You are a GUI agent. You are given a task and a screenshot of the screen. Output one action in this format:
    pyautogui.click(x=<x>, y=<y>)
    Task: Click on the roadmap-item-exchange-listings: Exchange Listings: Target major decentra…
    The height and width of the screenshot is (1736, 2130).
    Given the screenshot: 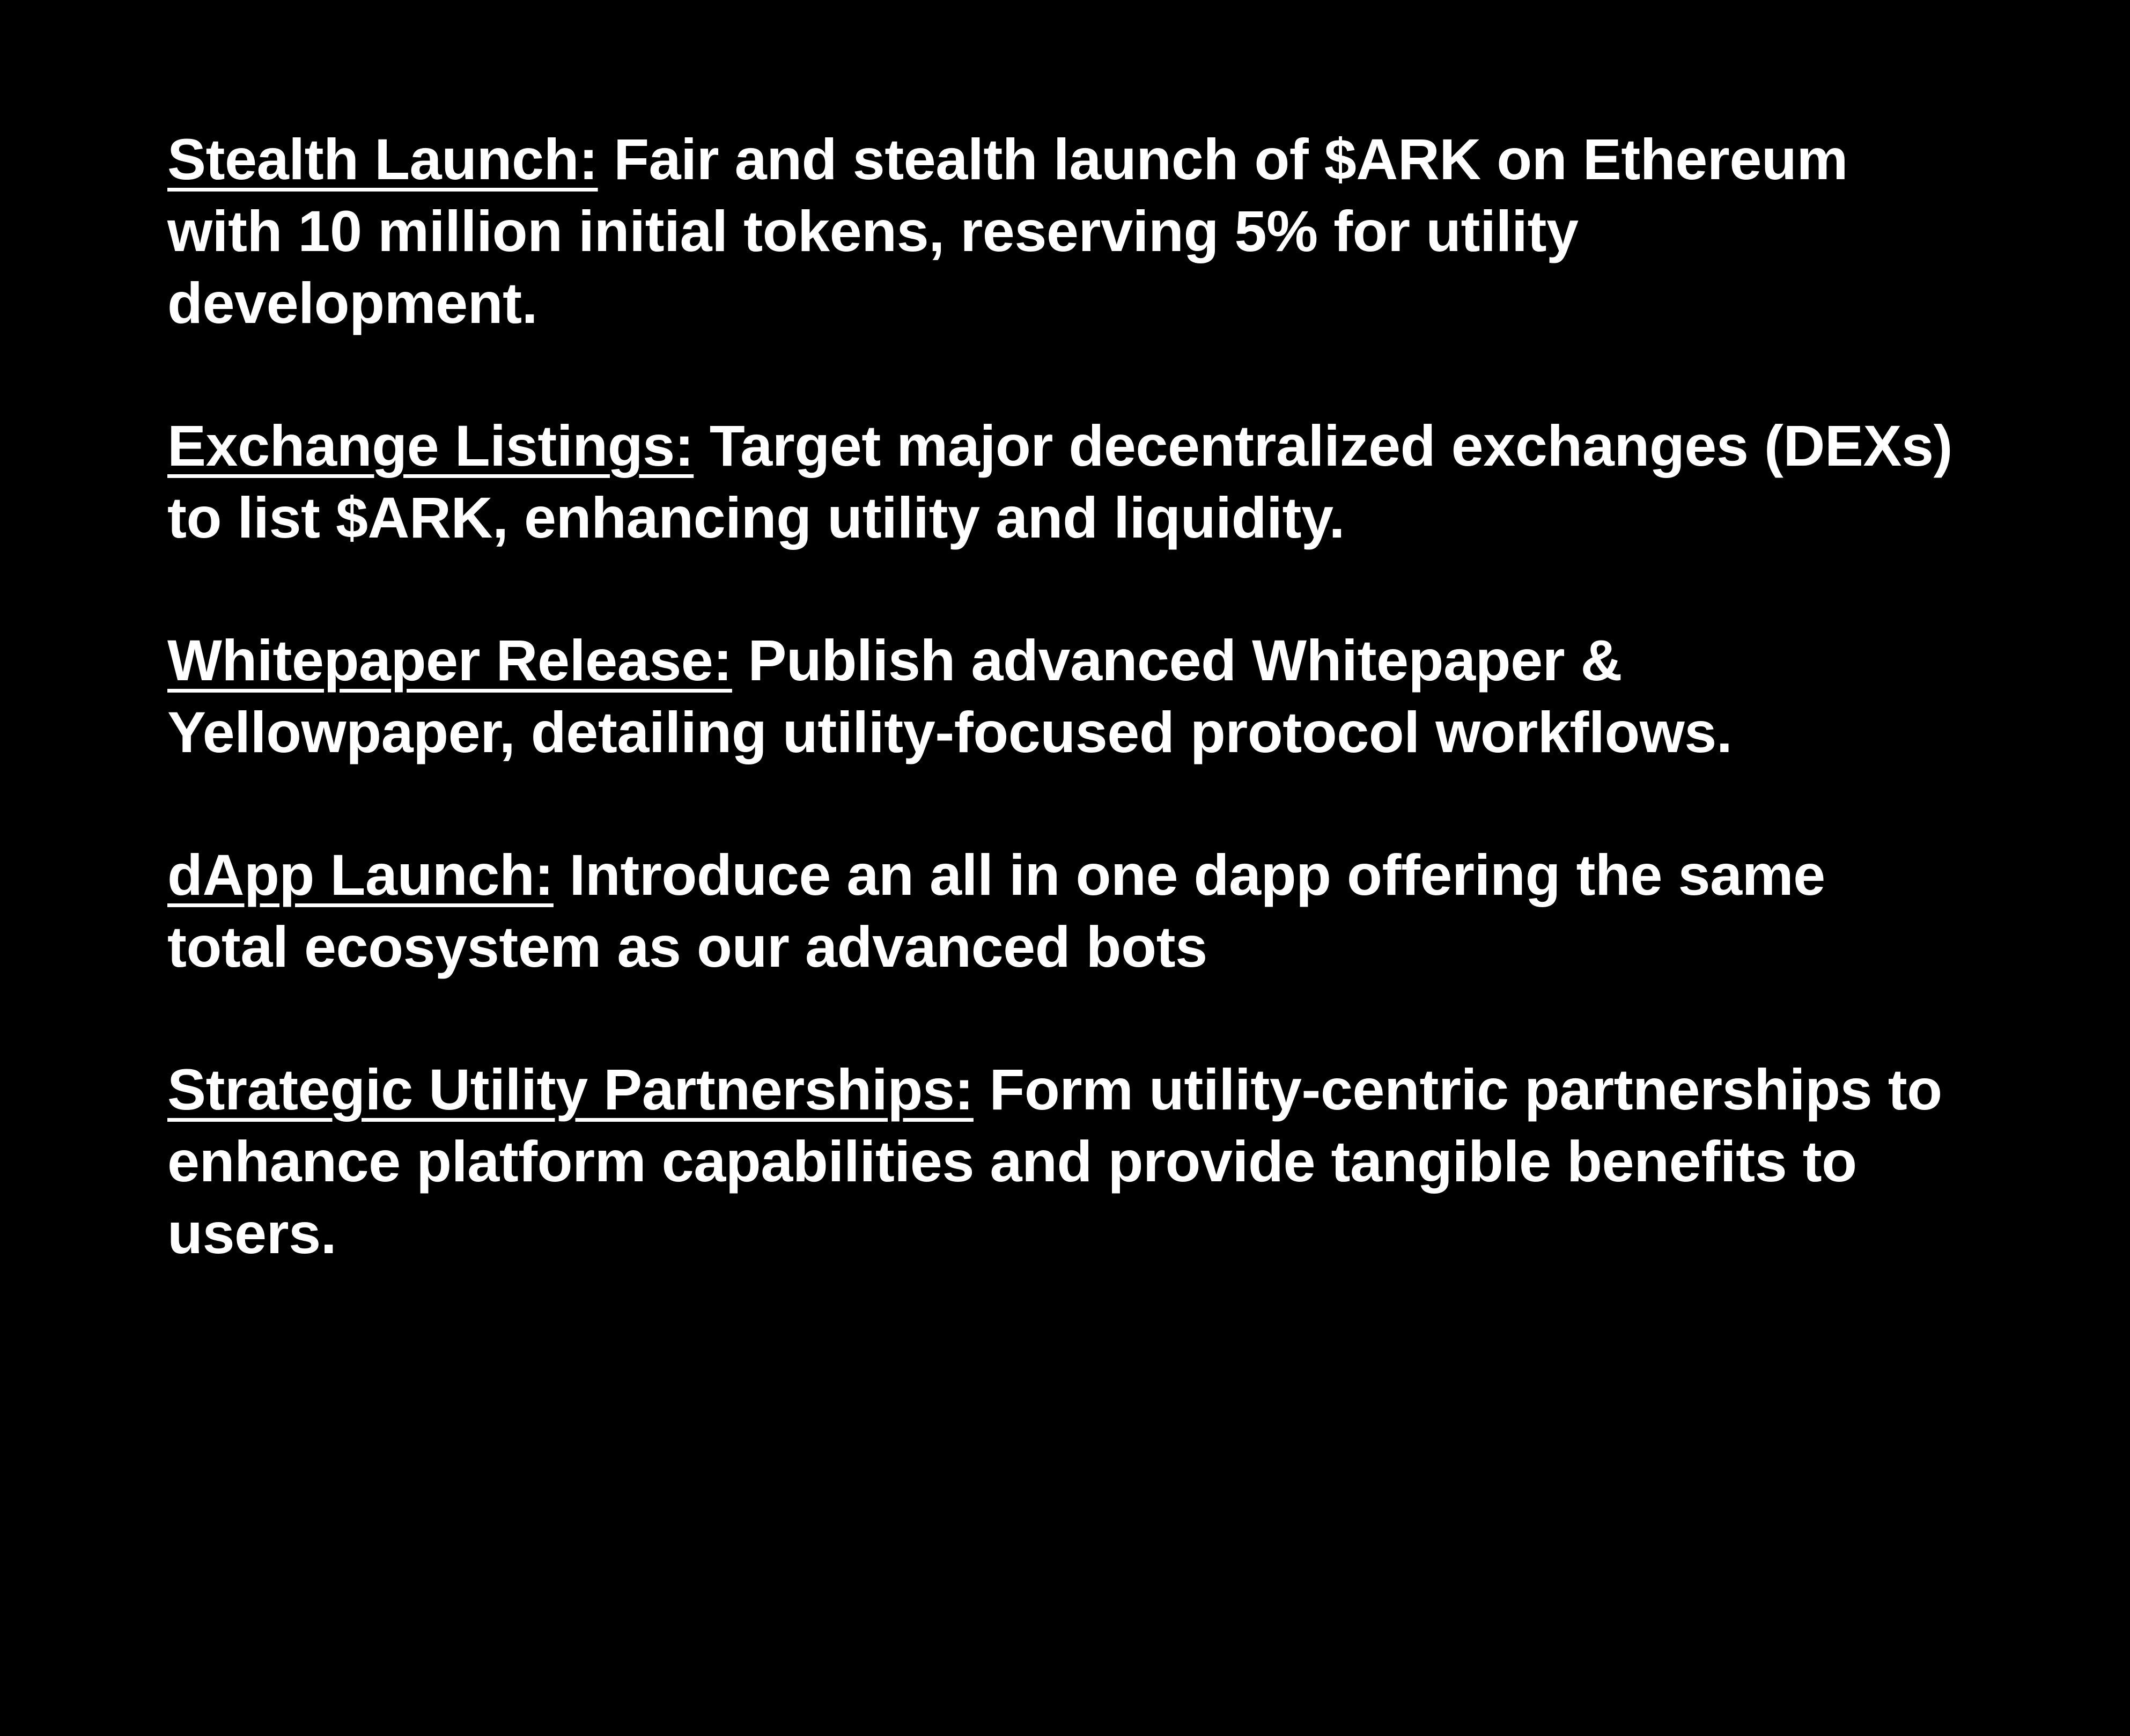 What is the action you would take?
    pyautogui.click(x=1063, y=482)
    